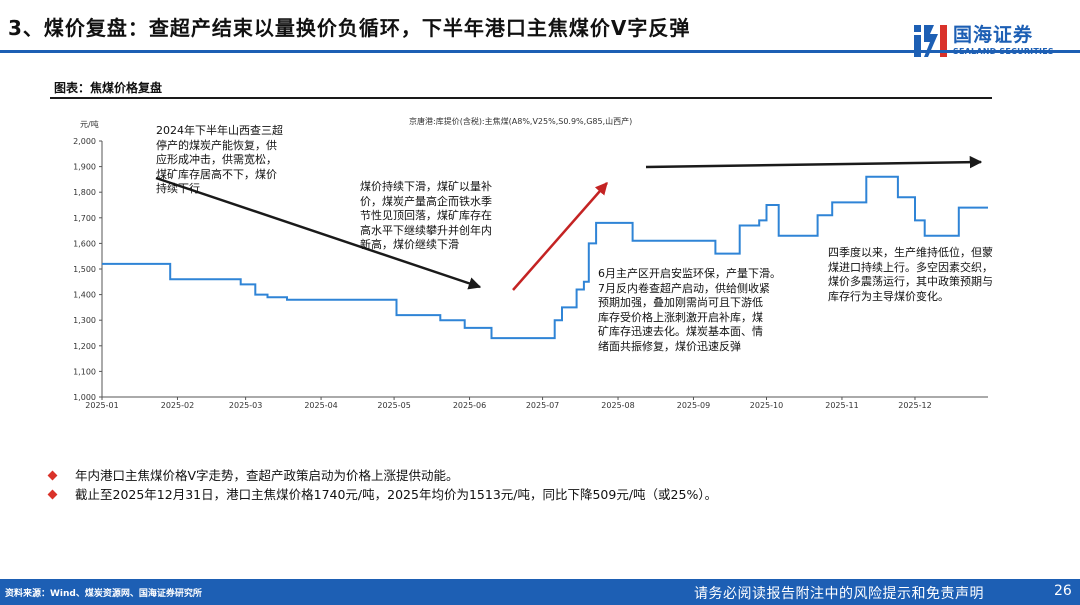 This screenshot has height=605, width=1080. I want to click on x-tick-label: 2025-10, so click(766, 405).